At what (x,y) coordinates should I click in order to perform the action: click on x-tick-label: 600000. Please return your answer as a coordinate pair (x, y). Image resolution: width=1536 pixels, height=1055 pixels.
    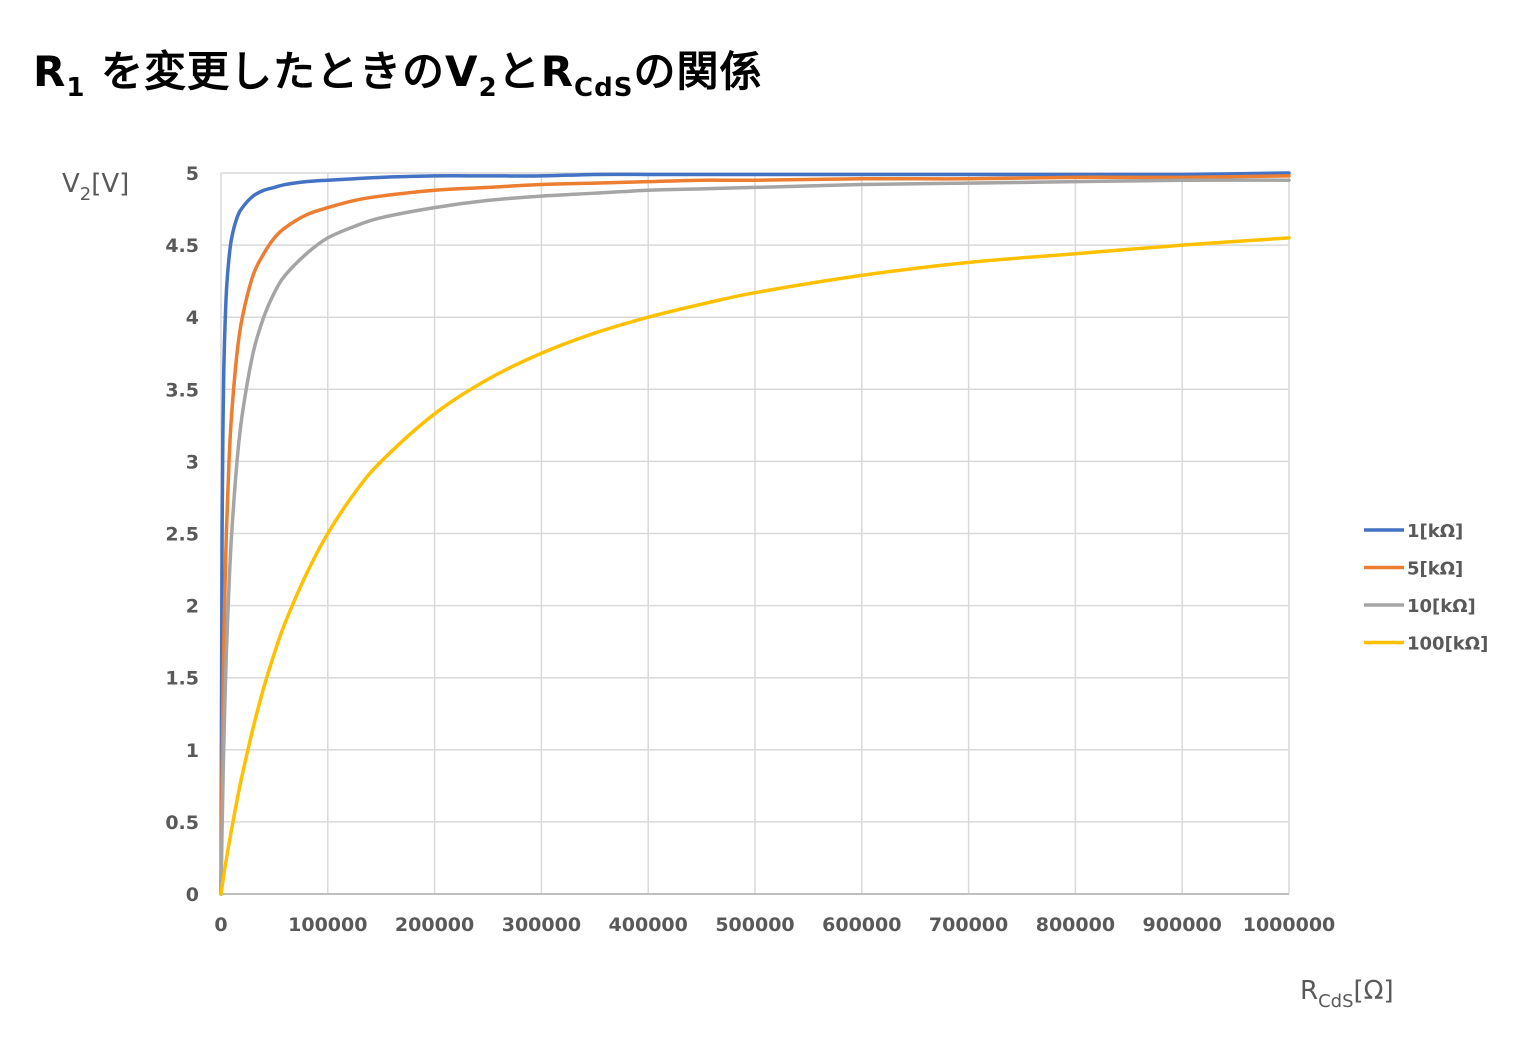
    Looking at the image, I should click on (861, 925).